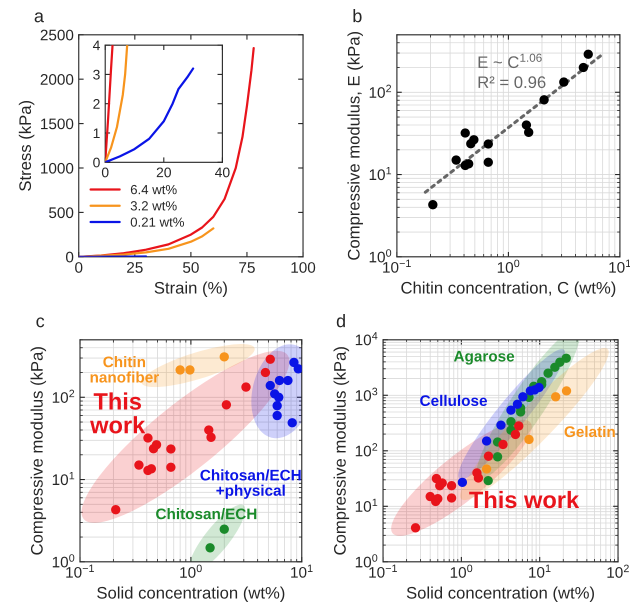  What do you see at coordinates (135, 267) in the screenshot?
I see `x-tick-label: 25` at bounding box center [135, 267].